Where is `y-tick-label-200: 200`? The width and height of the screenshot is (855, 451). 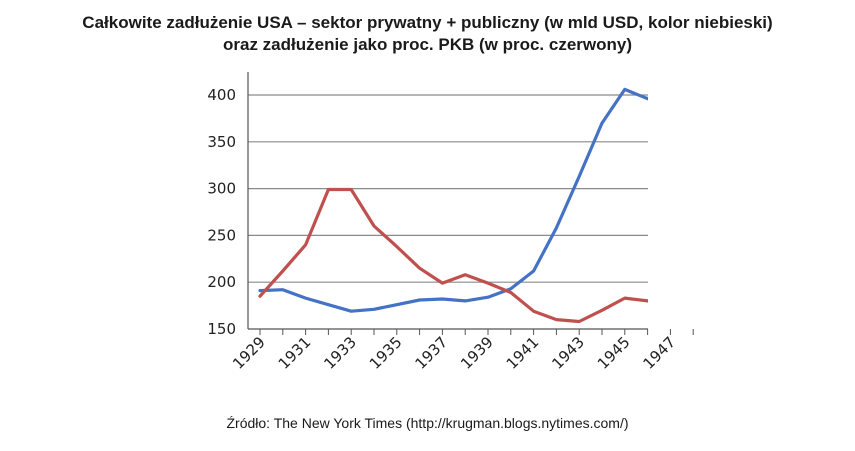
y-tick-label-200: 200 is located at coordinates (221, 282).